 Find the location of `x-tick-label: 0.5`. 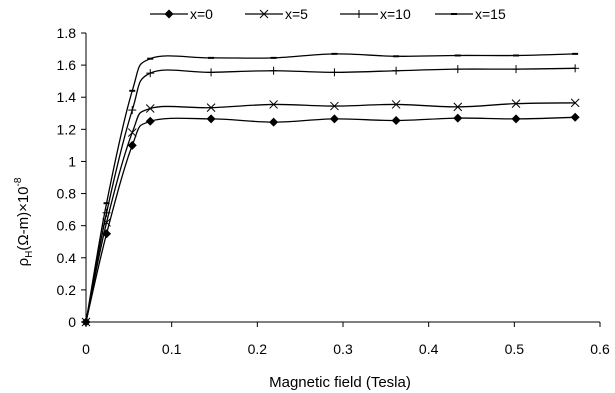

x-tick-label: 0.5 is located at coordinates (515, 349).